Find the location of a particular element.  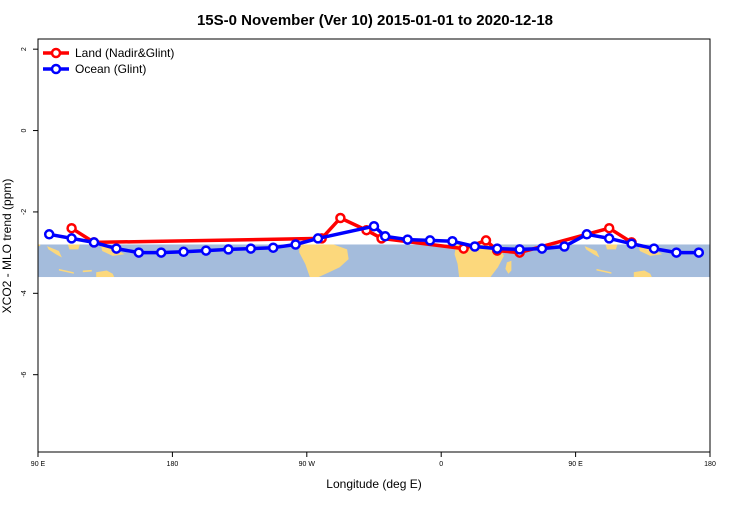

timor-land is located at coordinates (87, 271).